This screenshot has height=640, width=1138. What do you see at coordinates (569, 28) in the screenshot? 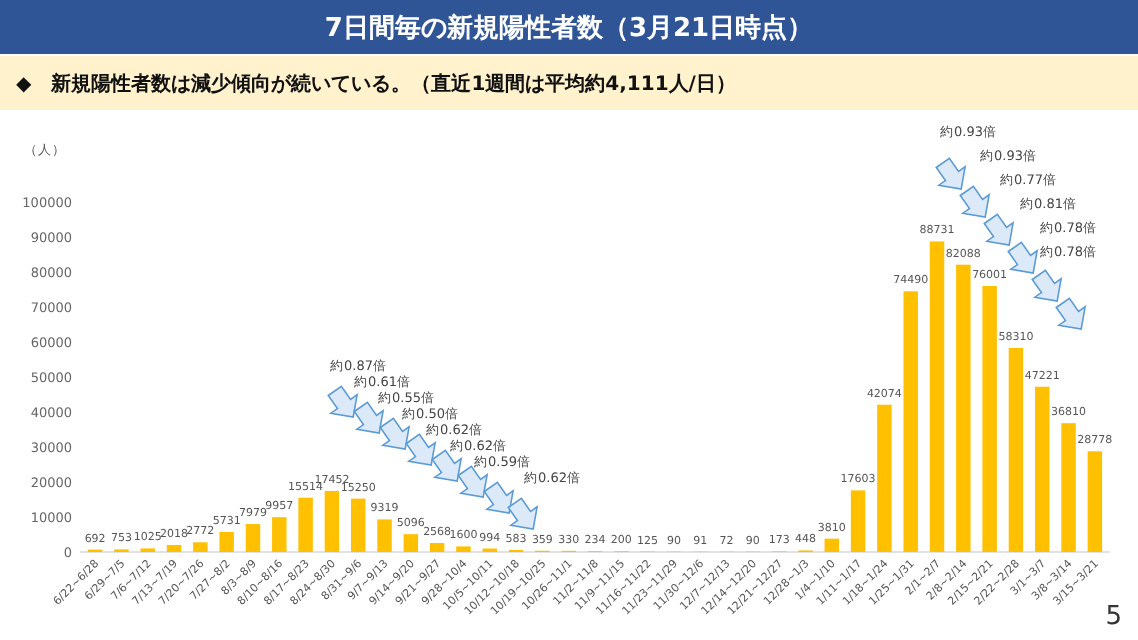
I see `chart-title: 7日間毎の新規陽性者数（3月21日時点）` at bounding box center [569, 28].